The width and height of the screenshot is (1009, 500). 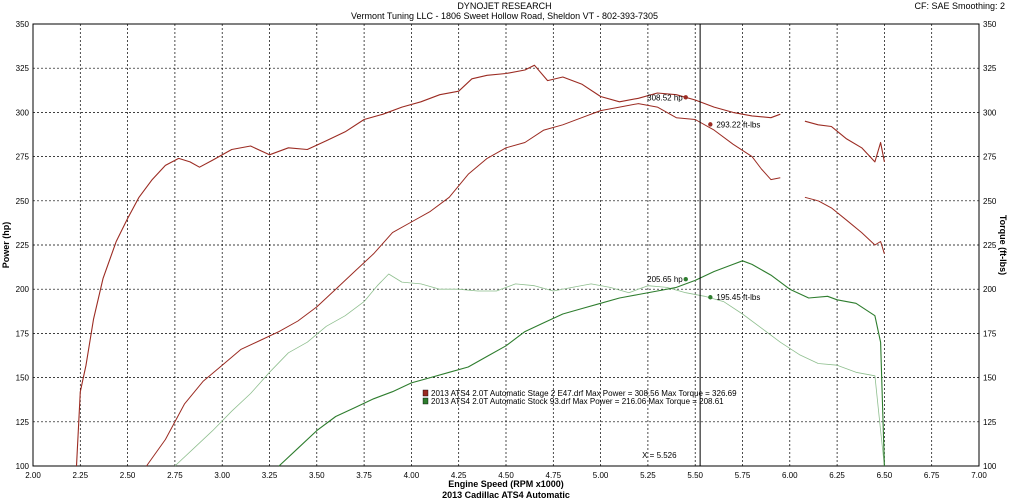 What do you see at coordinates (23, 333) in the screenshot?
I see `y-tick-label-left: 175` at bounding box center [23, 333].